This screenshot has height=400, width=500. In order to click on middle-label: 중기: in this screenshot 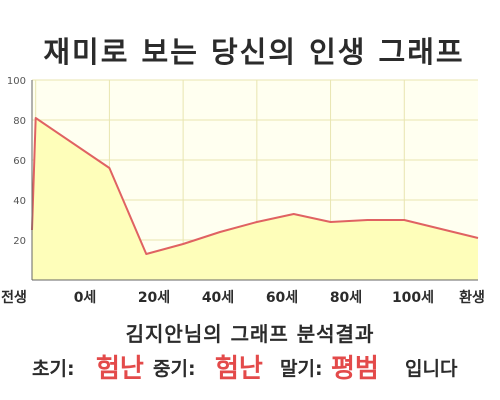, I will do `click(174, 369)`.